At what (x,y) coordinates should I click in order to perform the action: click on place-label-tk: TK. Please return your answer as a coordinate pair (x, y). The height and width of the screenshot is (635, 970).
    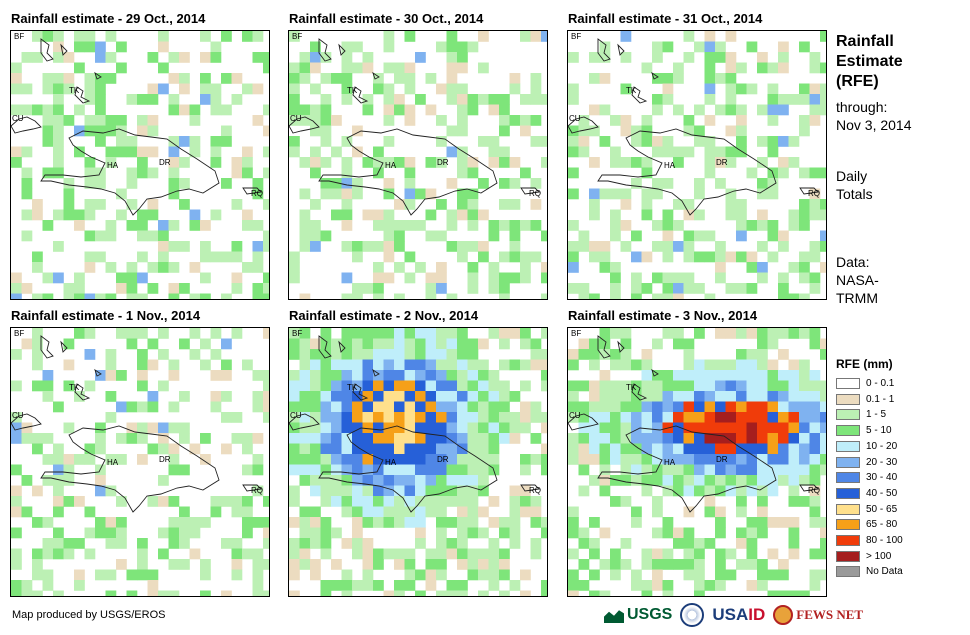
    Looking at the image, I should click on (352, 387).